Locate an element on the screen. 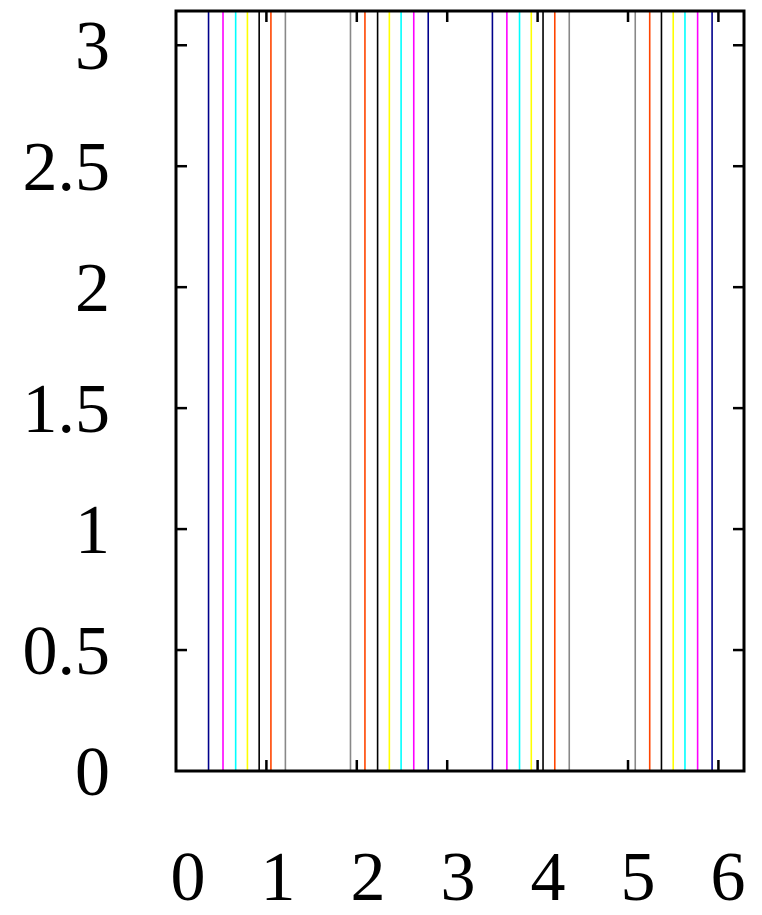 This screenshot has height=915, width=762. y-tick-label: 0 is located at coordinates (92, 772).